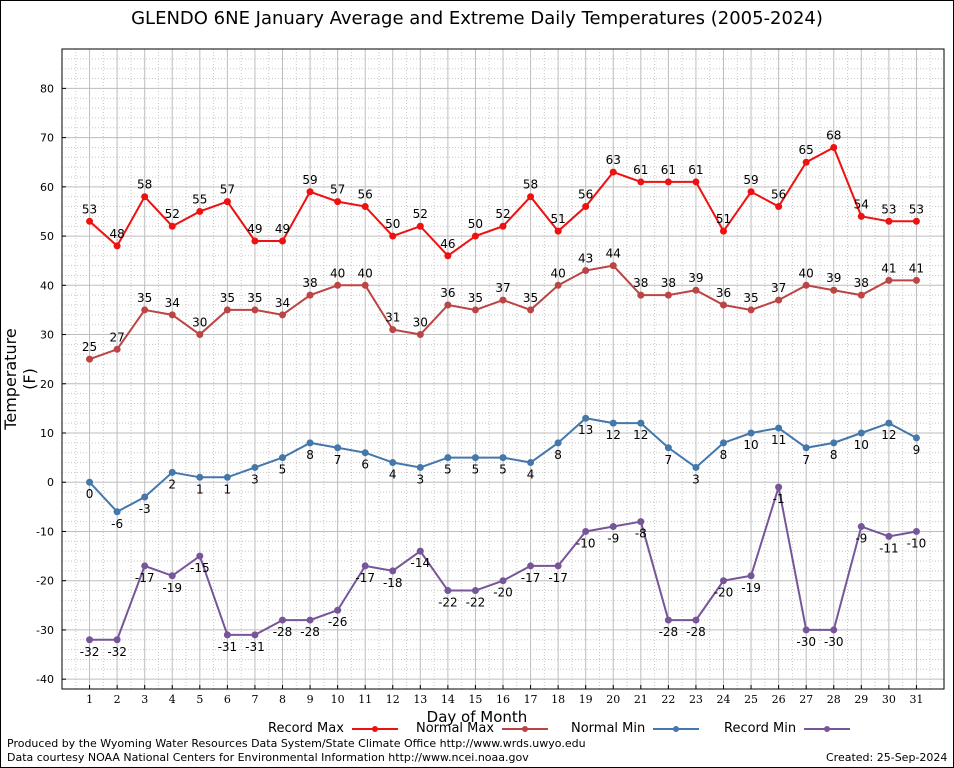  What do you see at coordinates (585, 259) in the screenshot?
I see `data-label: 43` at bounding box center [585, 259].